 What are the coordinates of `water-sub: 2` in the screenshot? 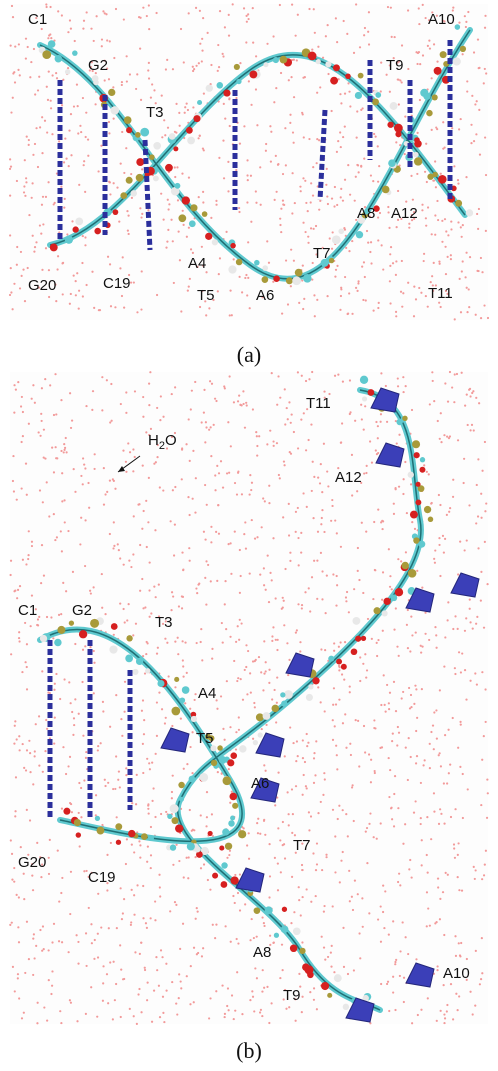 It's located at (162, 446).